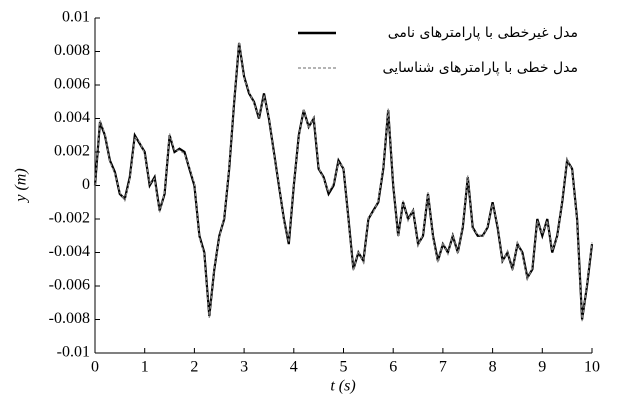 This screenshot has height=403, width=617. I want to click on x-tick-label: 3, so click(244, 367).